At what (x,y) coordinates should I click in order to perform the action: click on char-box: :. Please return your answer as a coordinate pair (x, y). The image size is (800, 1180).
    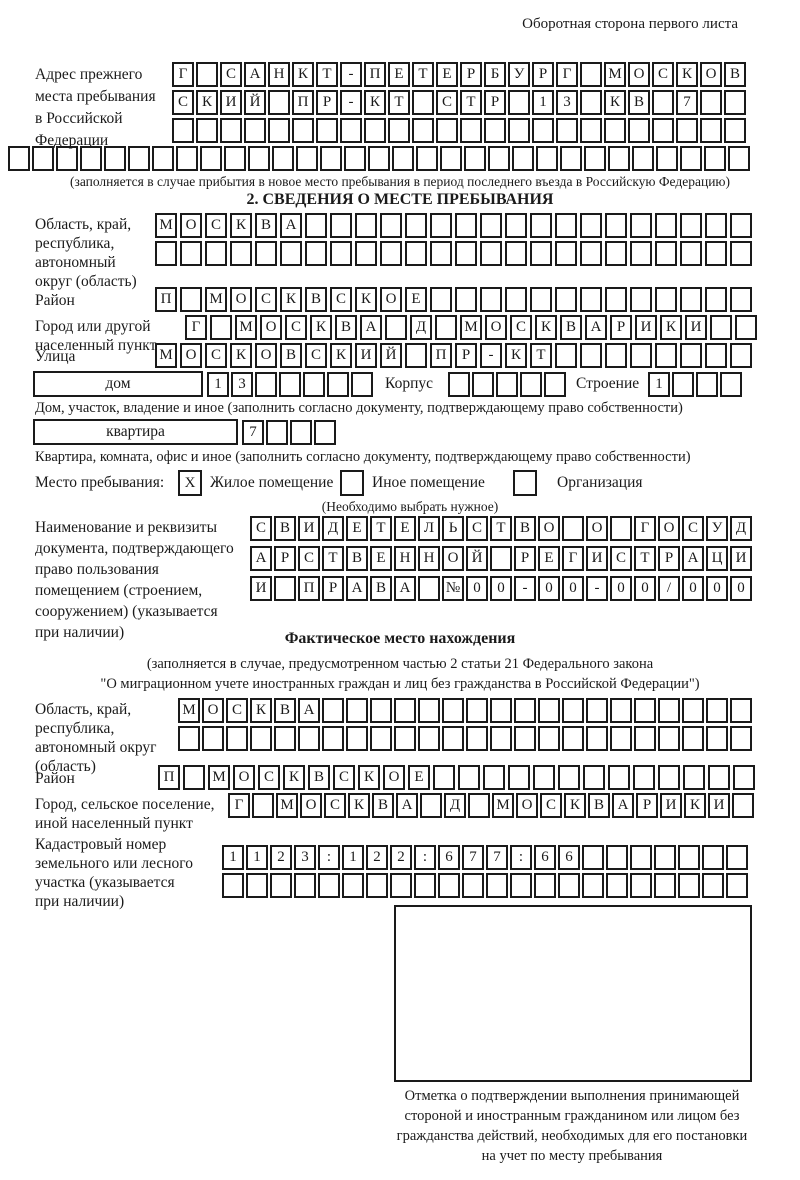
    Looking at the image, I should click on (521, 857).